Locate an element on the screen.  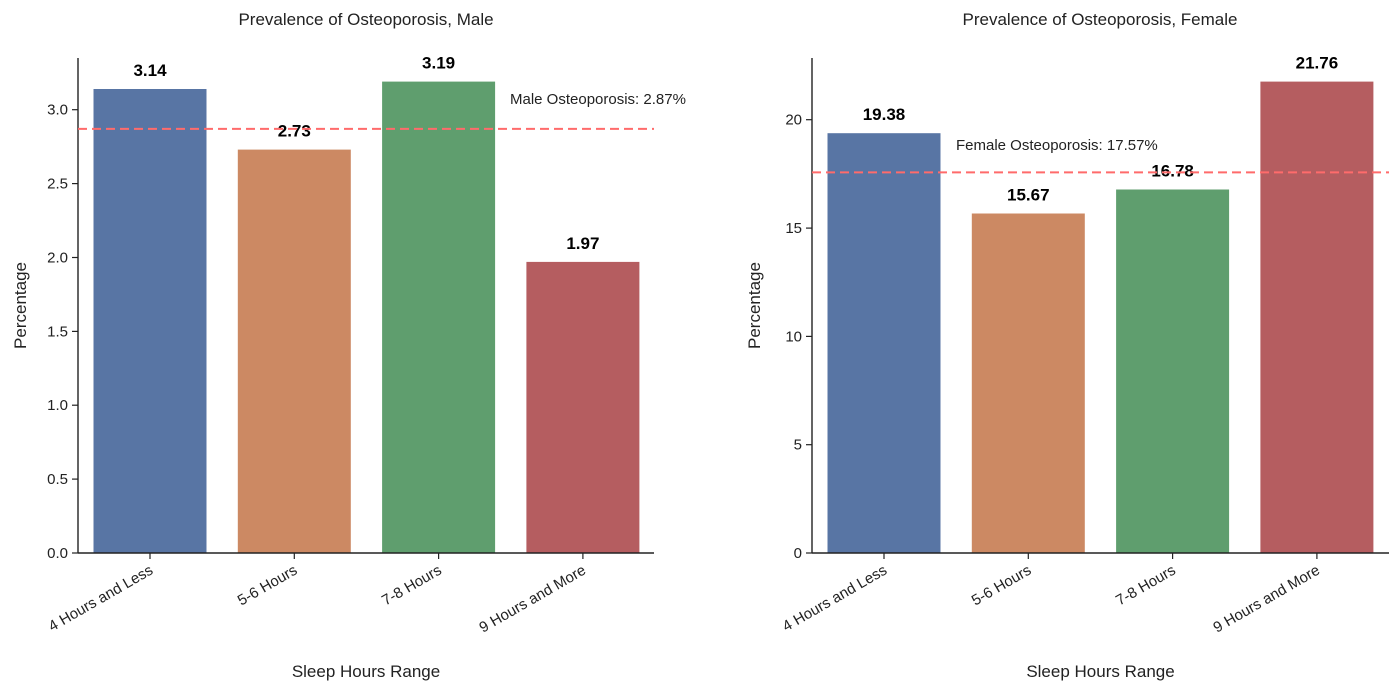
bar-value-label: 16.78 is located at coordinates (1172, 171).